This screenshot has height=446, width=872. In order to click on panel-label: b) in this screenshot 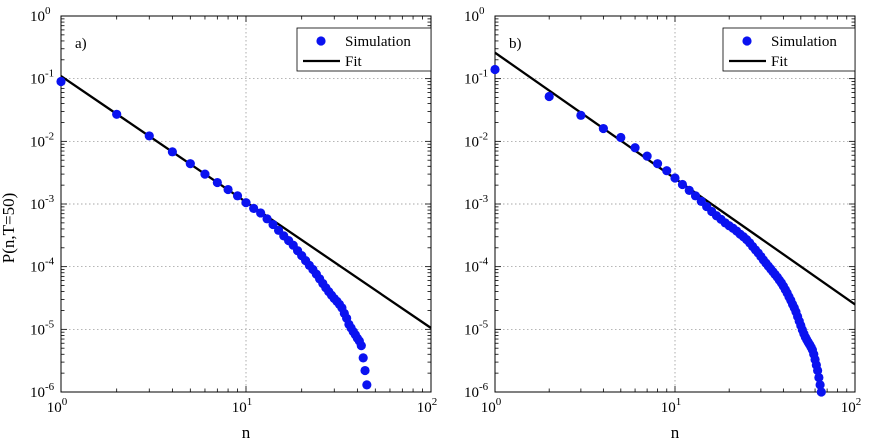, I will do `click(515, 44)`.